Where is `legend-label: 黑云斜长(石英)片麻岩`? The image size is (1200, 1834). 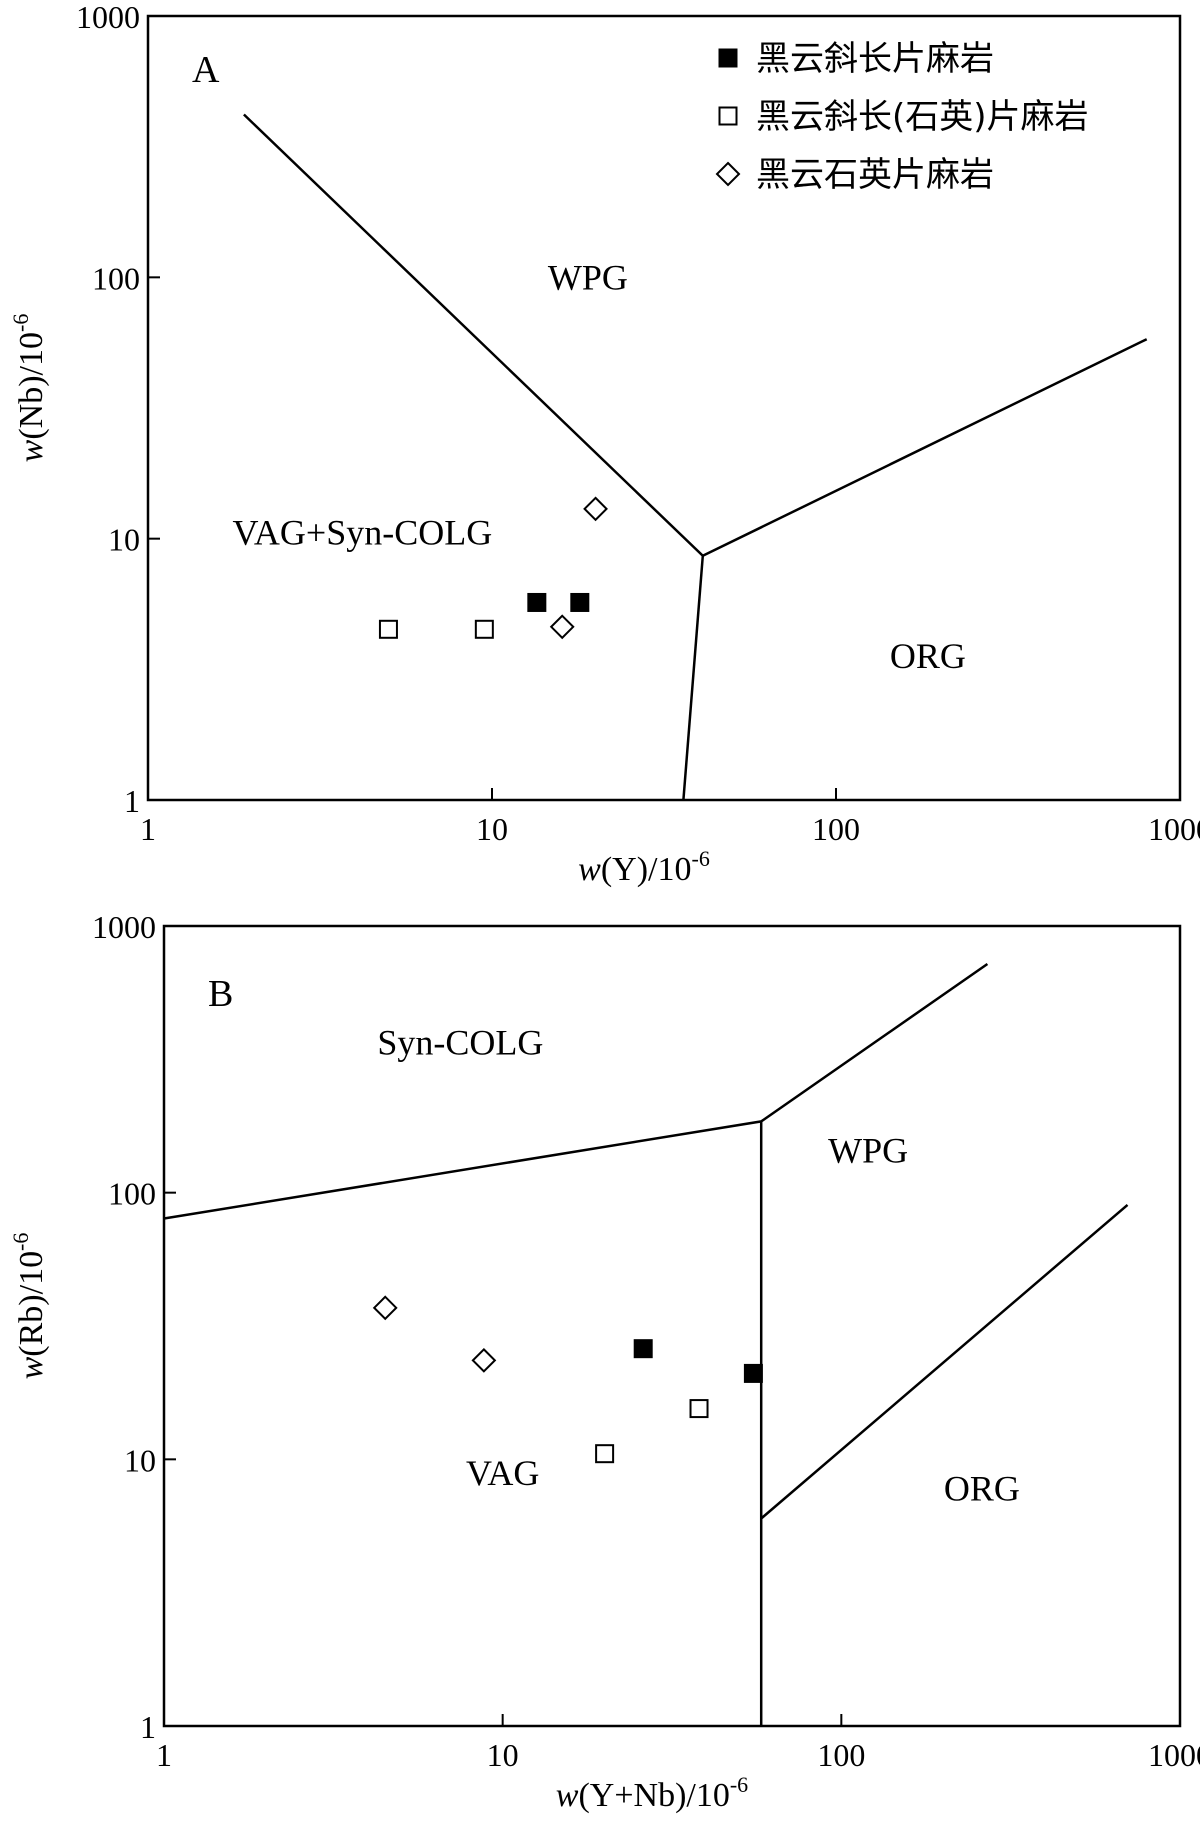
legend-label: 黑云斜长(石英)片麻岩 is located at coordinates (922, 117).